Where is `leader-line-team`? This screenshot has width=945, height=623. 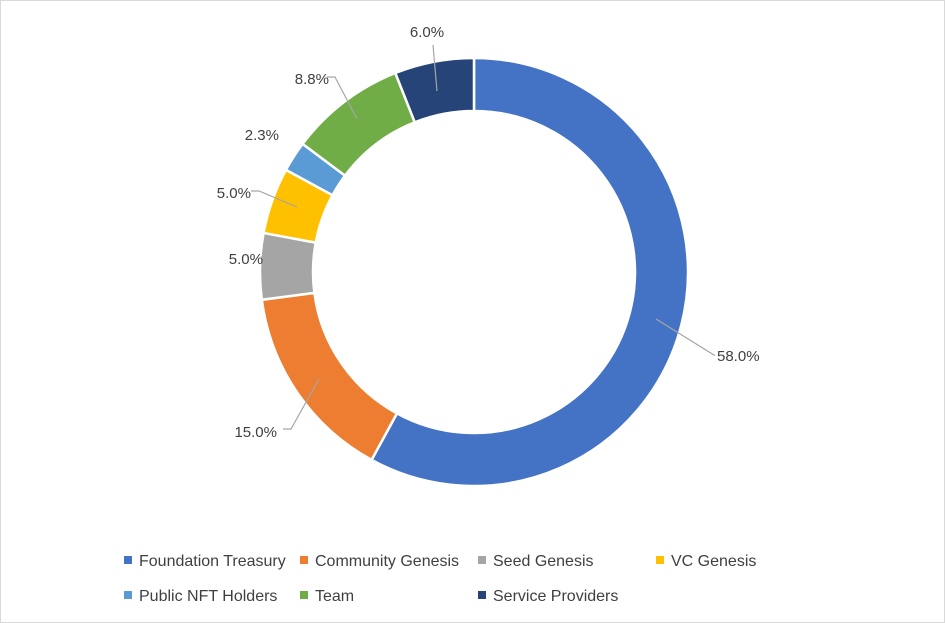
leader-line-team is located at coordinates (342, 98).